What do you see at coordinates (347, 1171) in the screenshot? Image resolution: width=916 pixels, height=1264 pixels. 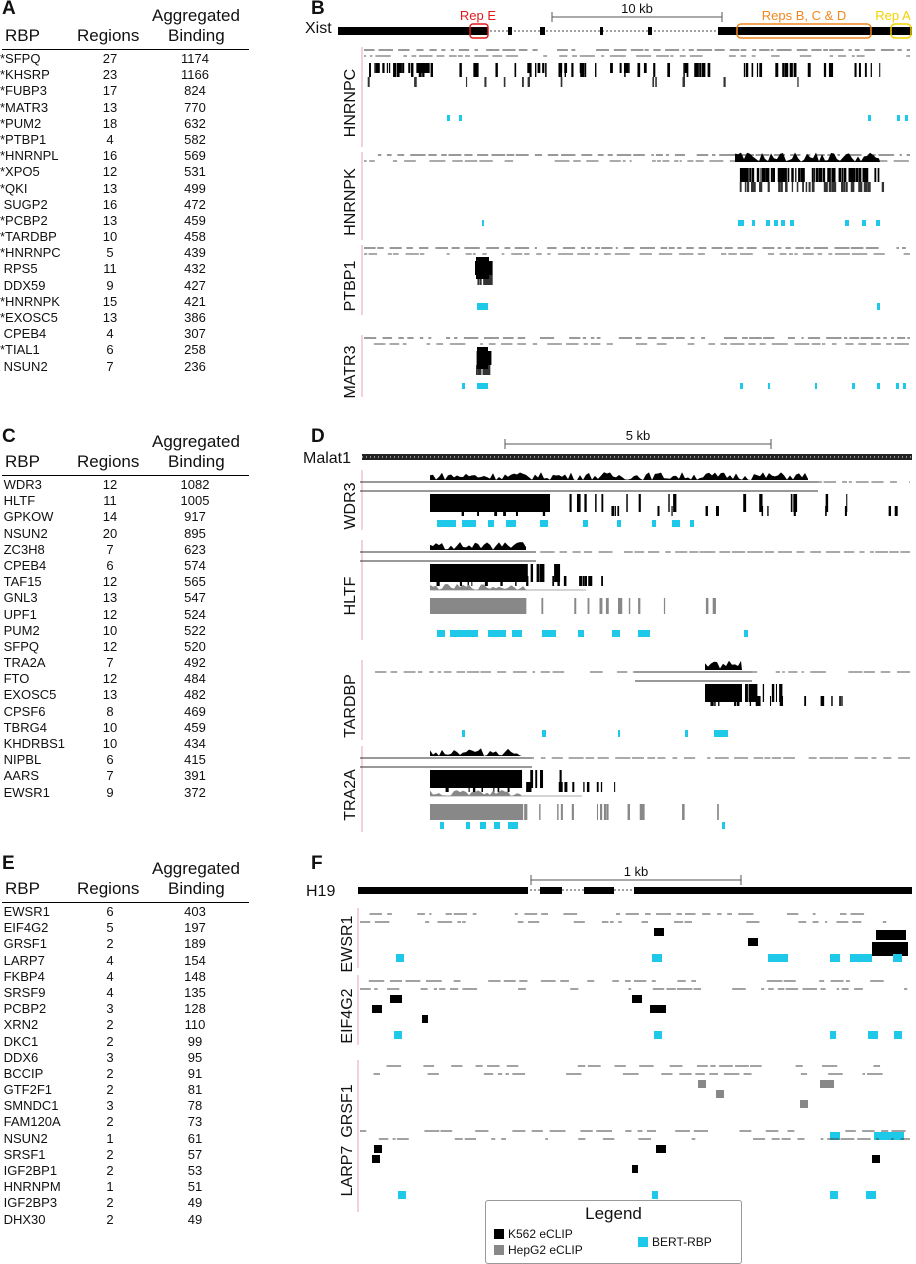 I see `track-label-larp7: LARP7` at bounding box center [347, 1171].